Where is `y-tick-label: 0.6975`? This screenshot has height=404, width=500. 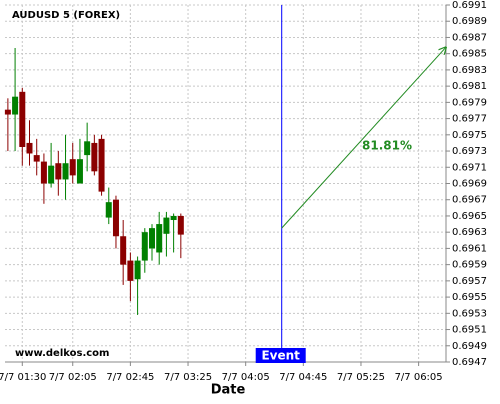 y-tick-label: 0.6975 is located at coordinates (469, 135).